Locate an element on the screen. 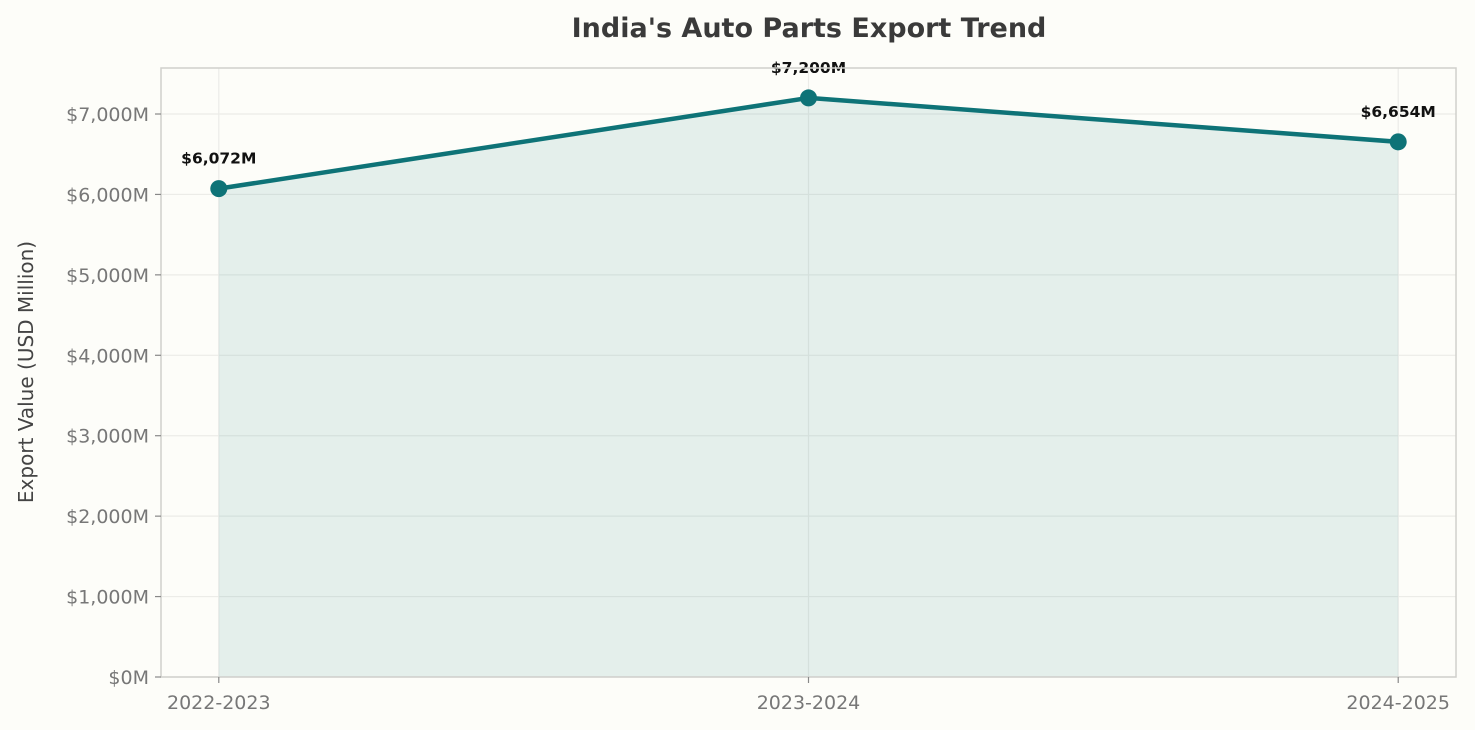 The image size is (1475, 730). y-tick-label: $6,000M is located at coordinates (107, 195).